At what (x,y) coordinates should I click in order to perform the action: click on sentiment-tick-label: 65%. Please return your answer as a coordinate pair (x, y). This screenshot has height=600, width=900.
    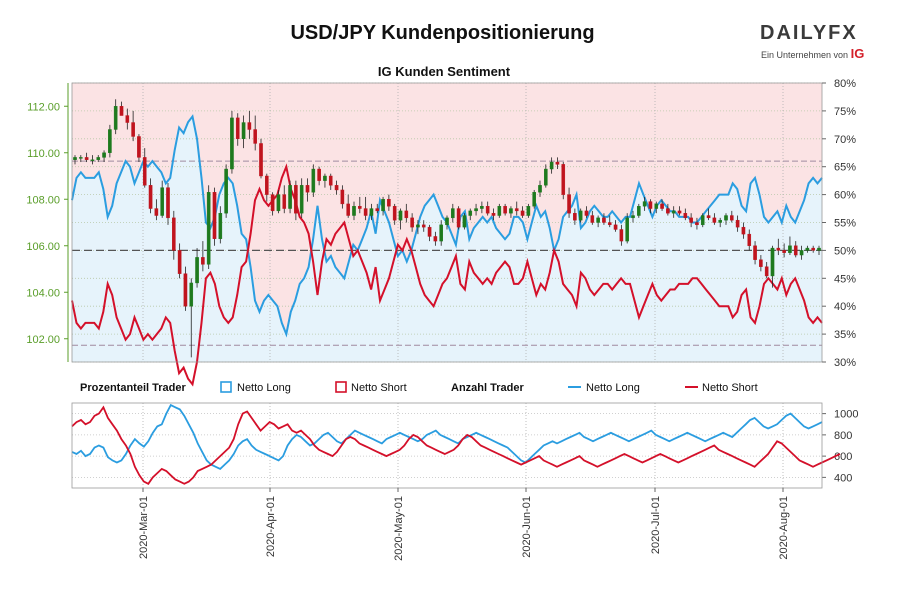
    Looking at the image, I should click on (845, 168).